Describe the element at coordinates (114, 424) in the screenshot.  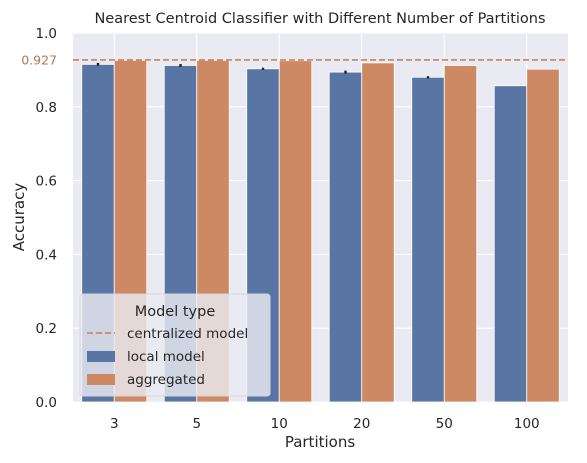
I see `x-tick-label: 3` at that location.